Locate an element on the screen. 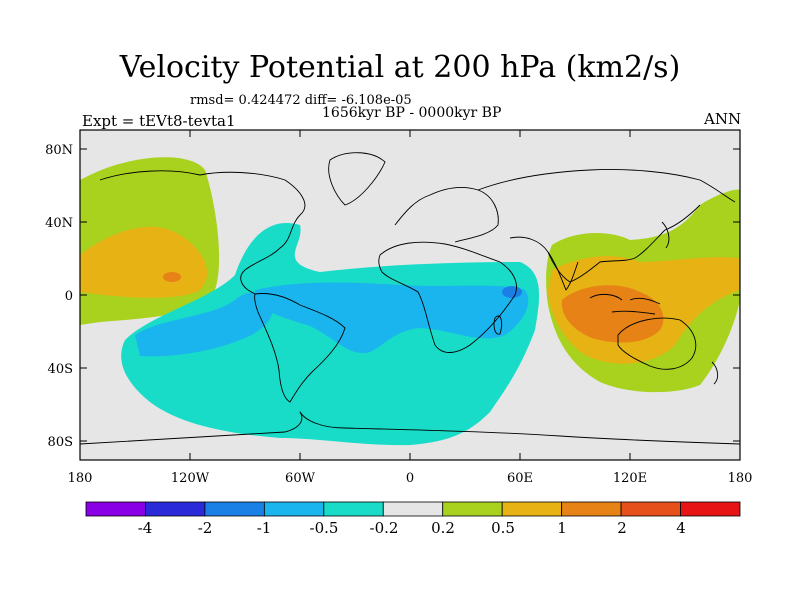 The width and height of the screenshot is (800, 600). lat-tick-label: 80N is located at coordinates (59, 150).